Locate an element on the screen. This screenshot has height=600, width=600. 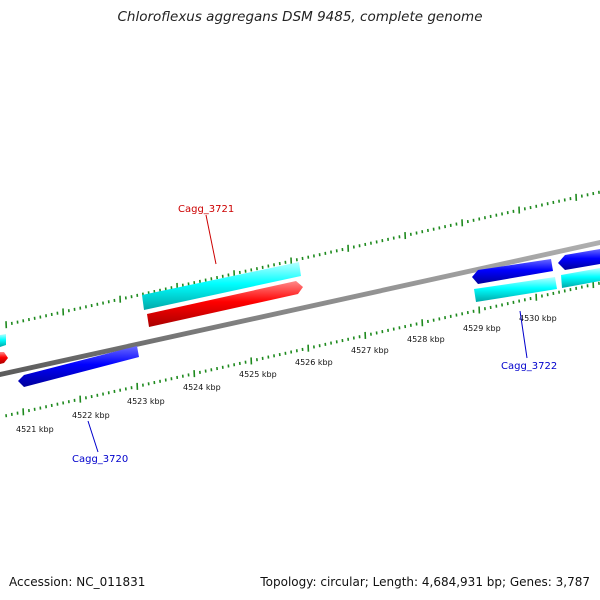
scale-label: 4525 kbp is located at coordinates (258, 374).